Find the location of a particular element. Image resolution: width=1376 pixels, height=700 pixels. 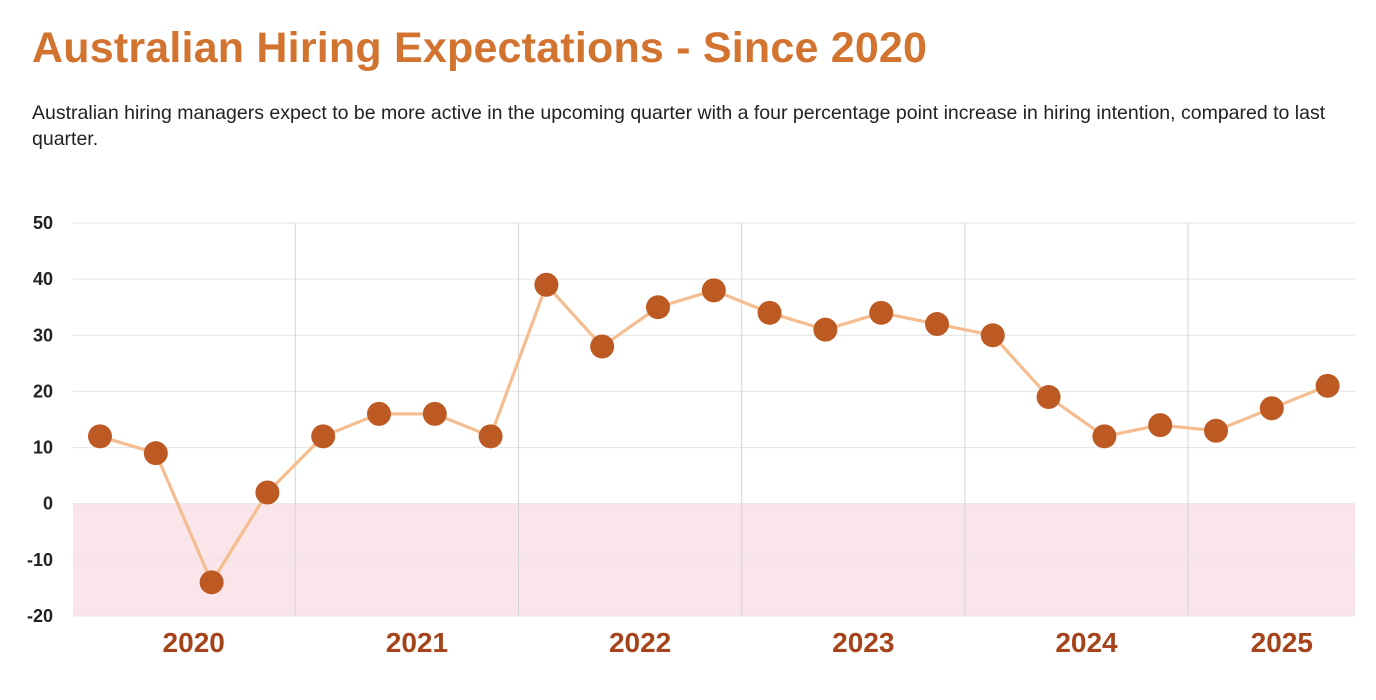

y-tick-label: -20 is located at coordinates (40, 616).